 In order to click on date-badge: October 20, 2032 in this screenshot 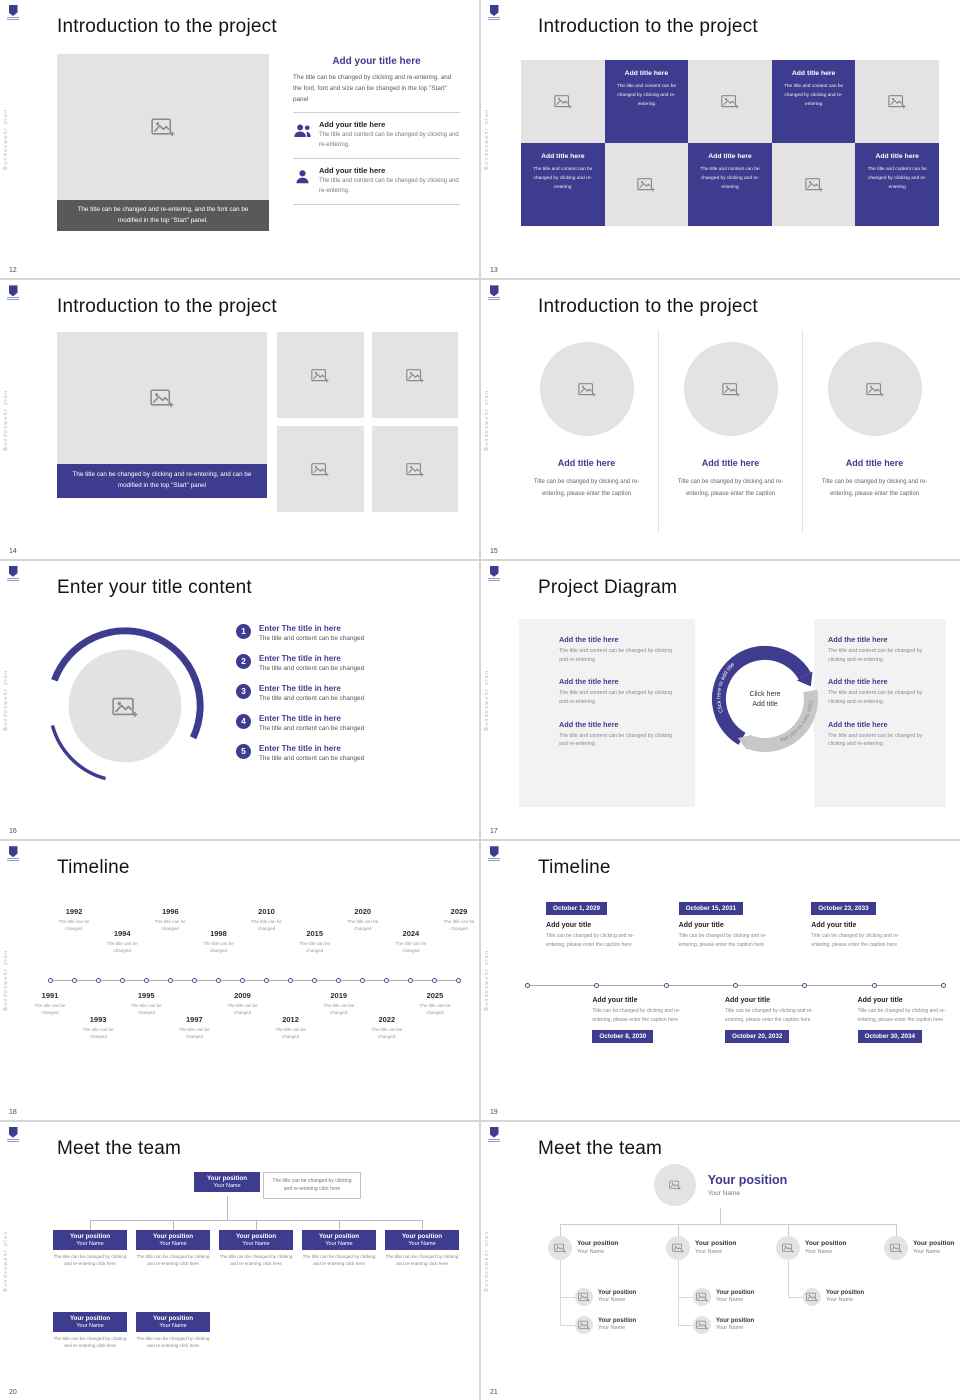, I will do `click(757, 1037)`.